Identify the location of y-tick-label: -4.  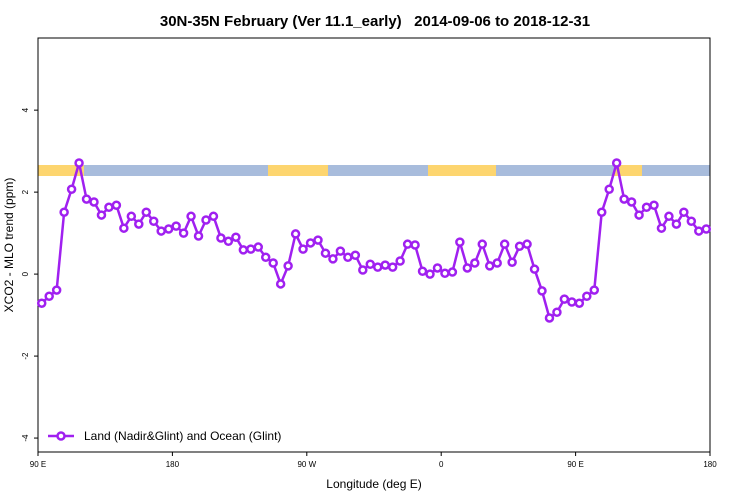
(25, 438).